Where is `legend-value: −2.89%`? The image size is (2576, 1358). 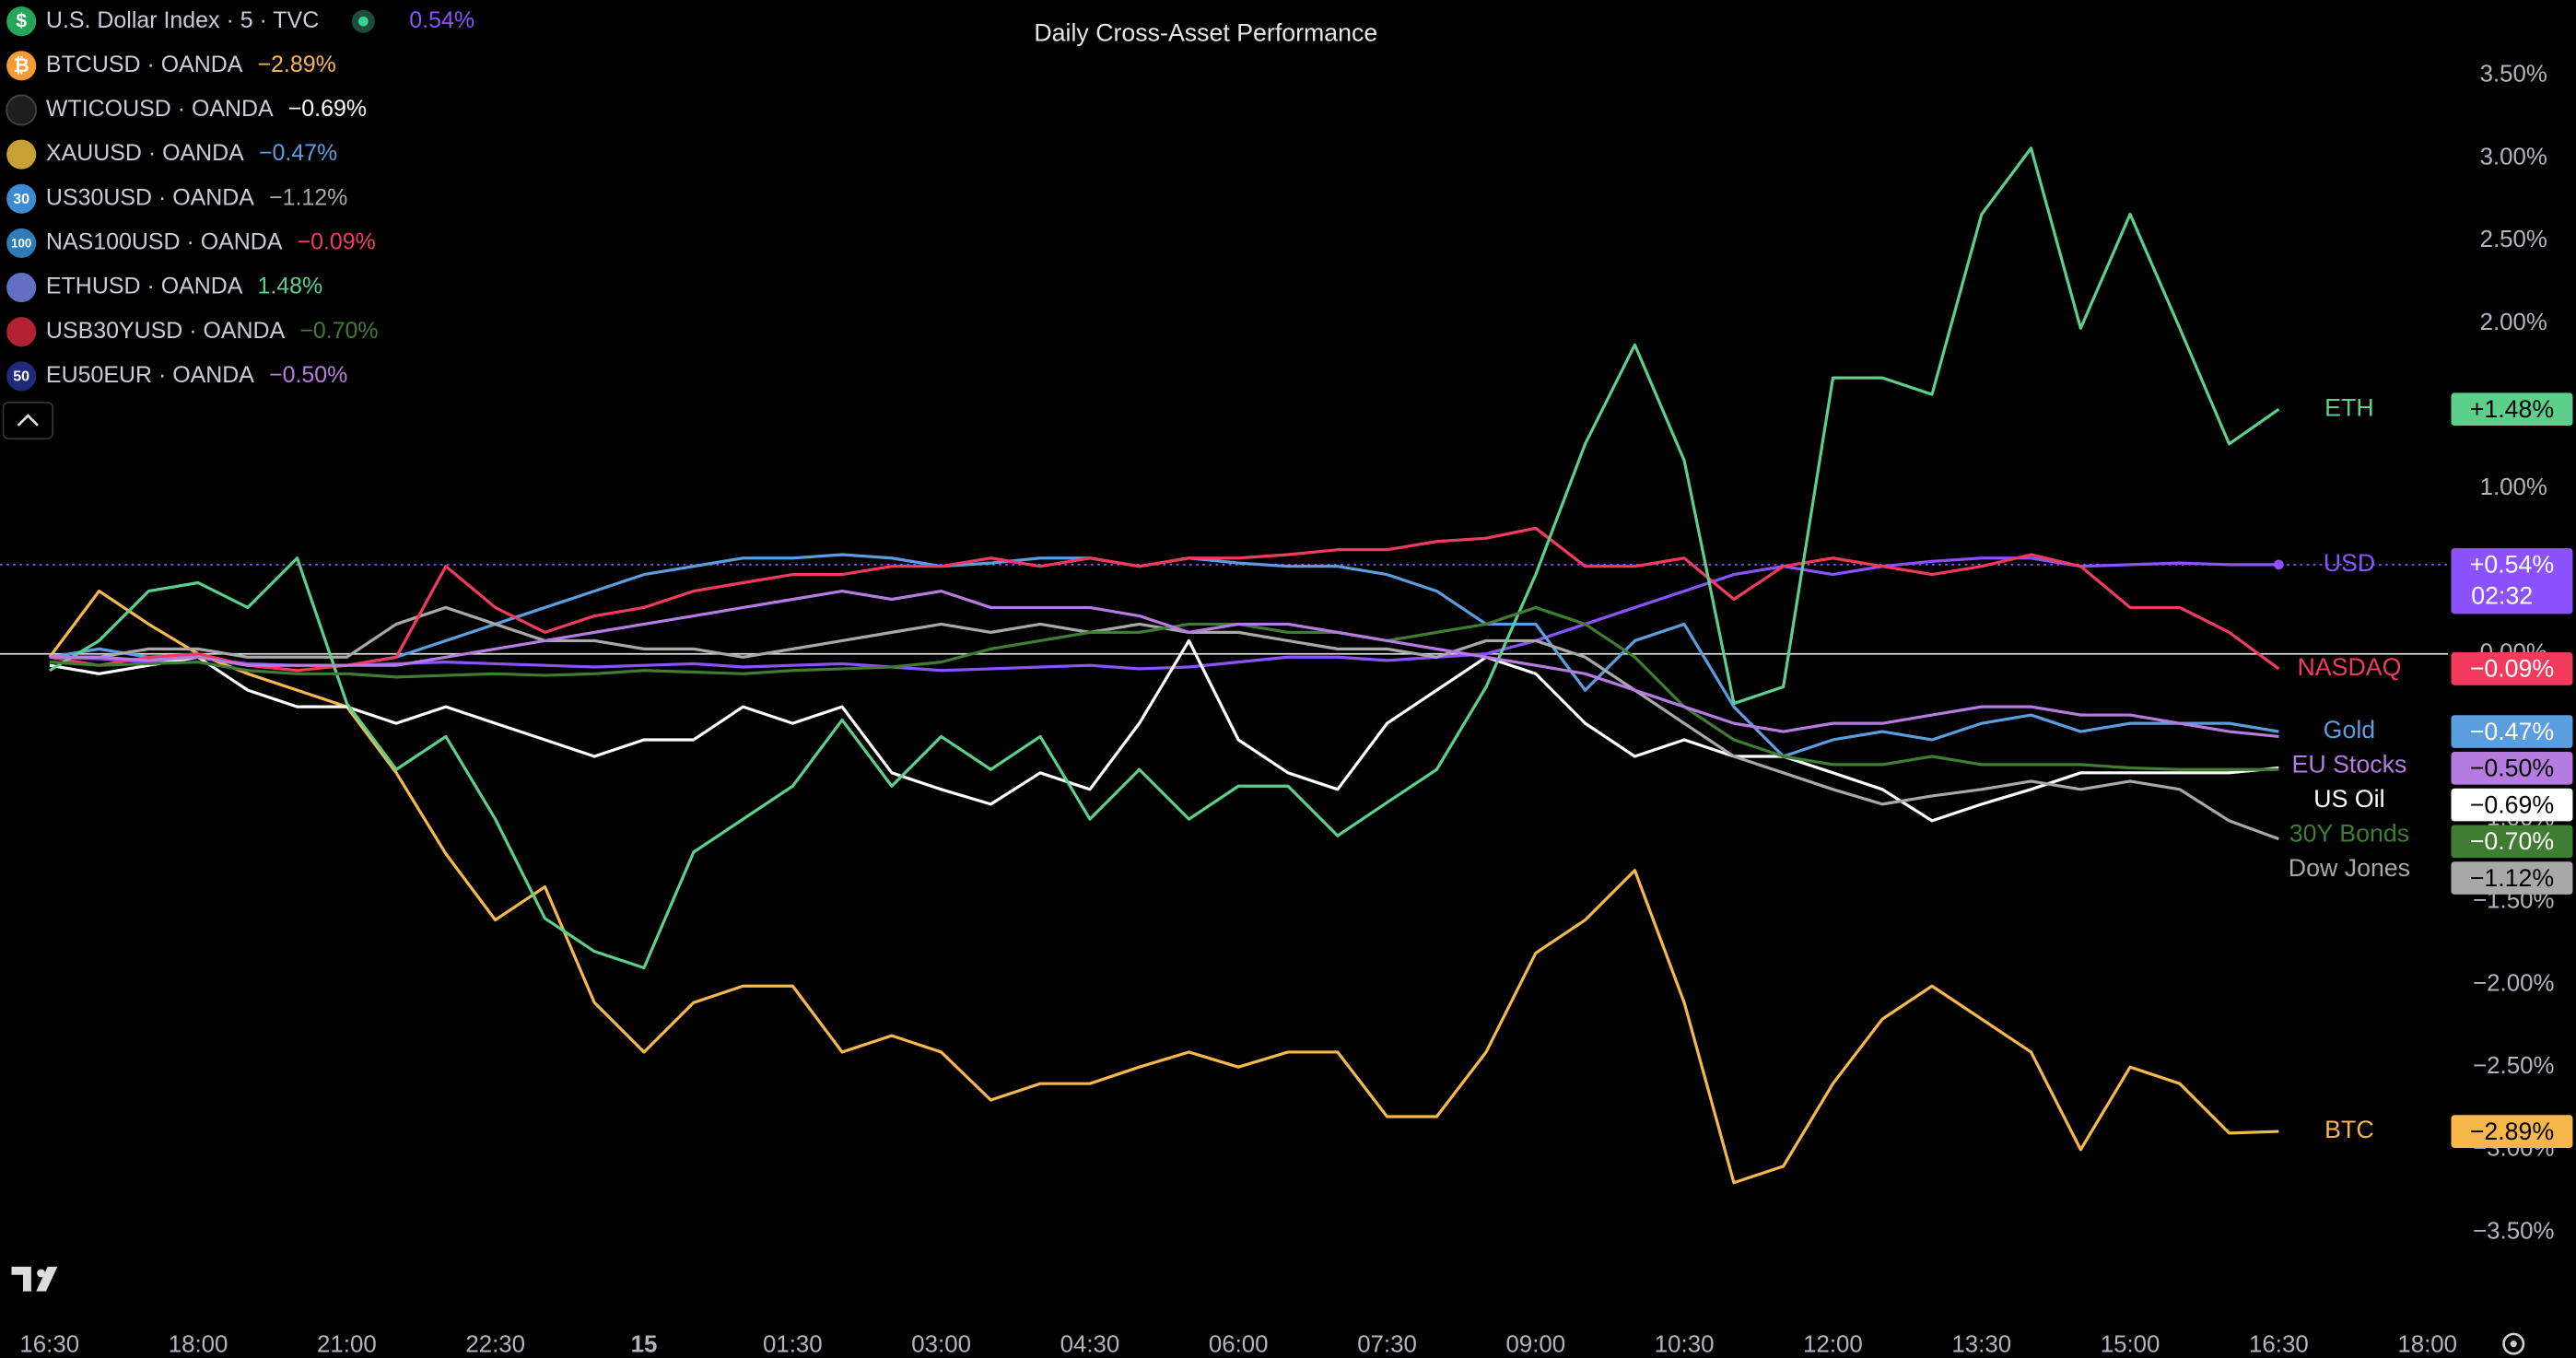
legend-value: −2.89% is located at coordinates (296, 64).